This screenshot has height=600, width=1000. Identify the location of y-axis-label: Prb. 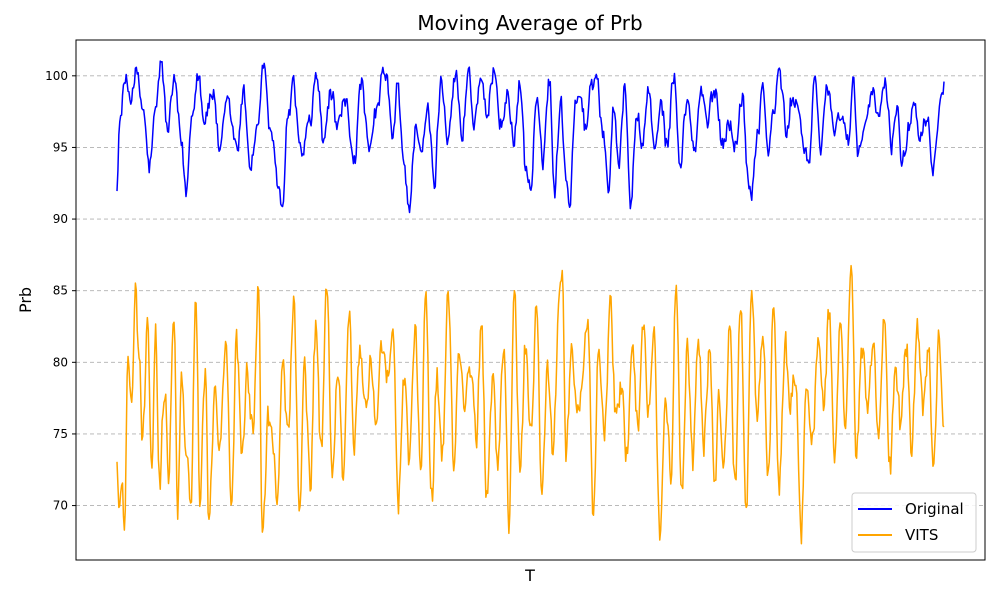
(25, 300).